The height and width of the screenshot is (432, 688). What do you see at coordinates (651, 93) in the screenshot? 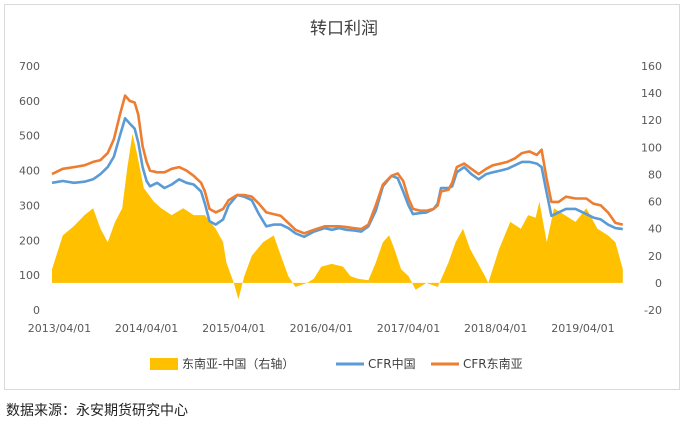
I see `y-right-tick-label: 140` at bounding box center [651, 93].